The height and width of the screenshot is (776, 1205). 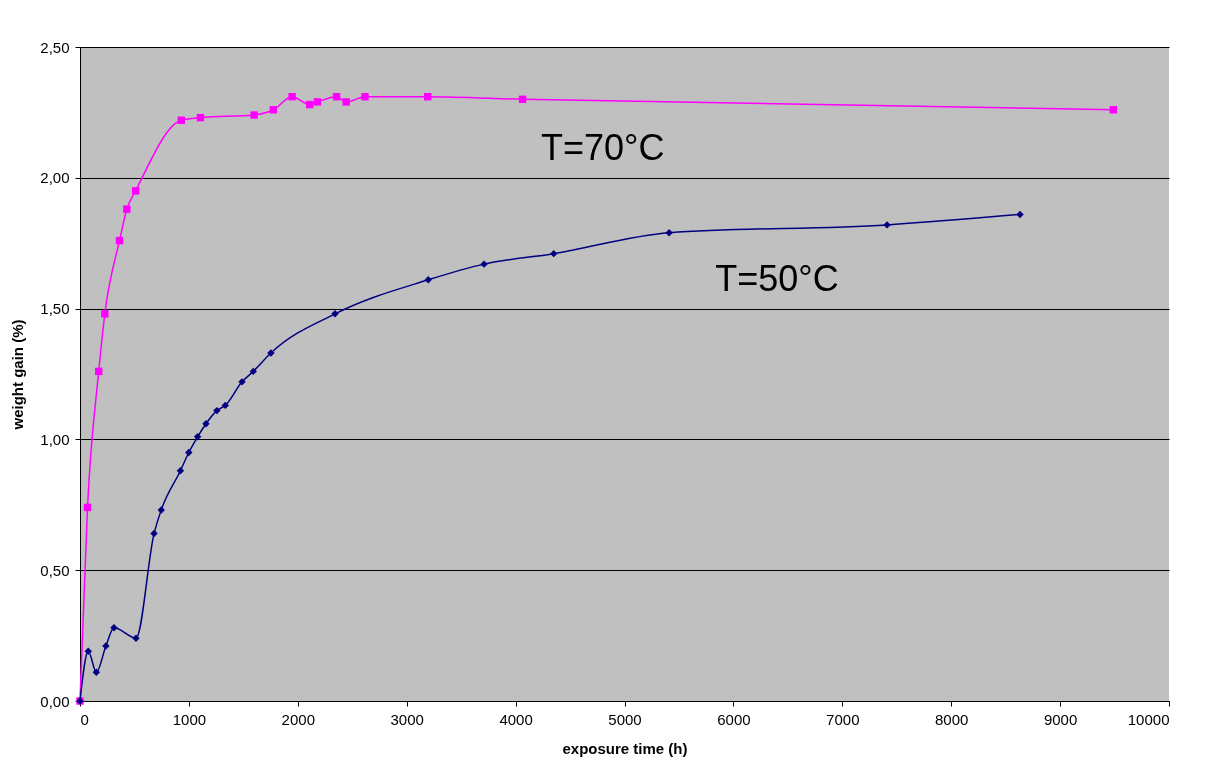 What do you see at coordinates (55, 701) in the screenshot?
I see `y-tick-label: 0,00` at bounding box center [55, 701].